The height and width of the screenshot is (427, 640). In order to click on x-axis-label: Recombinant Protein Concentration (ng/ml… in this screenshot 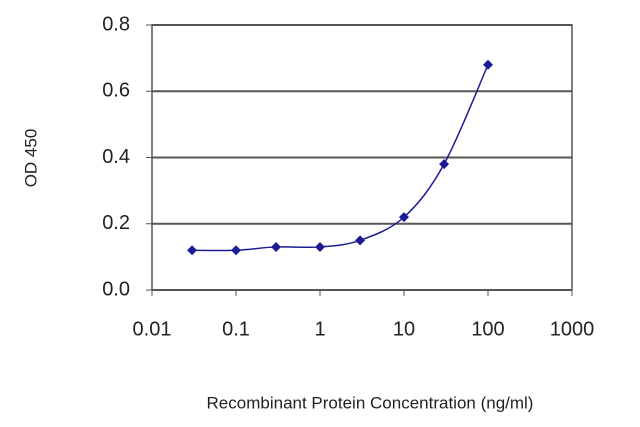, I will do `click(370, 402)`.